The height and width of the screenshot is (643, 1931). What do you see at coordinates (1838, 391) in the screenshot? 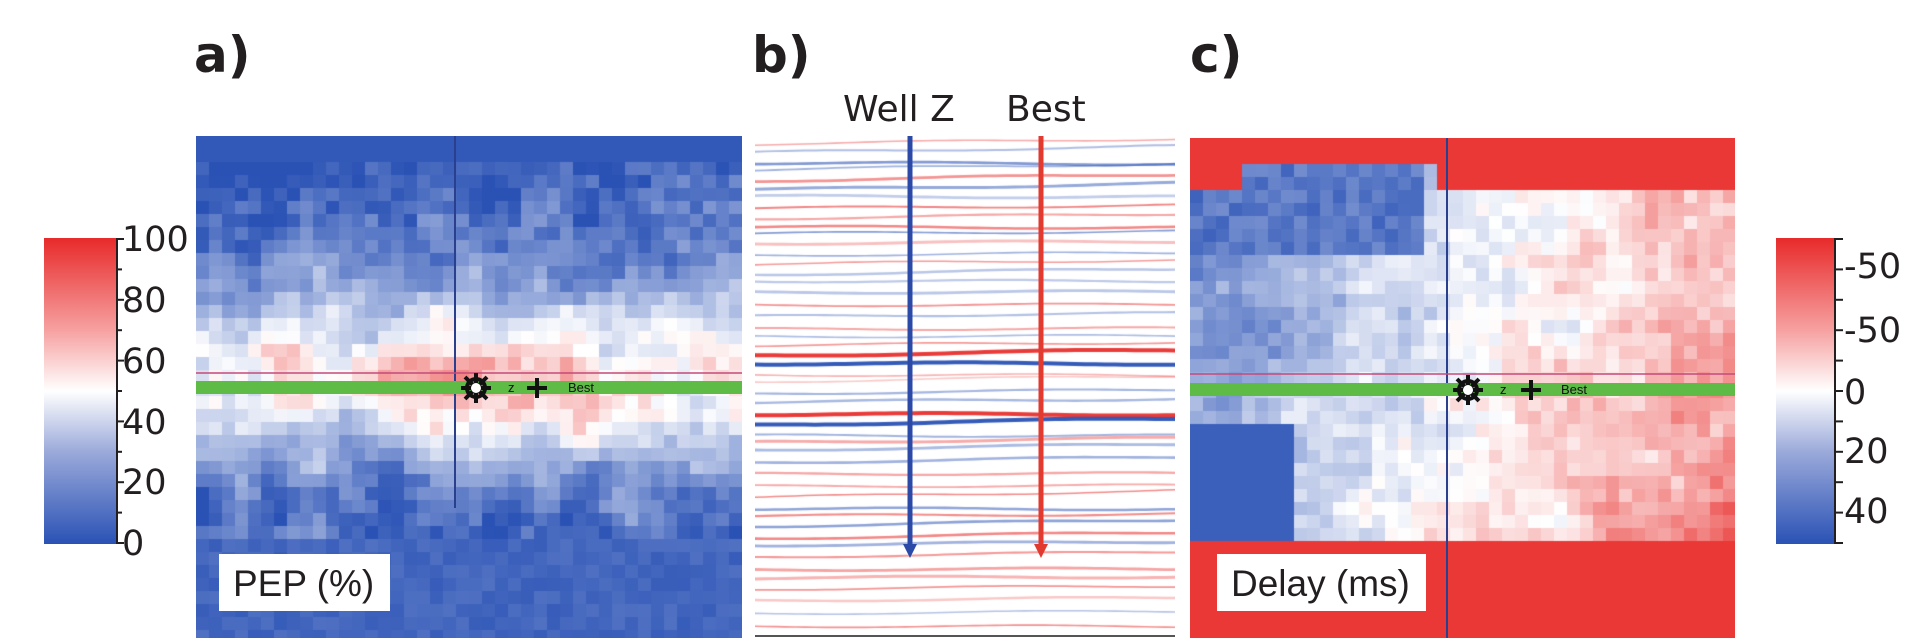
I see `colorbar-right-axis` at bounding box center [1838, 391].